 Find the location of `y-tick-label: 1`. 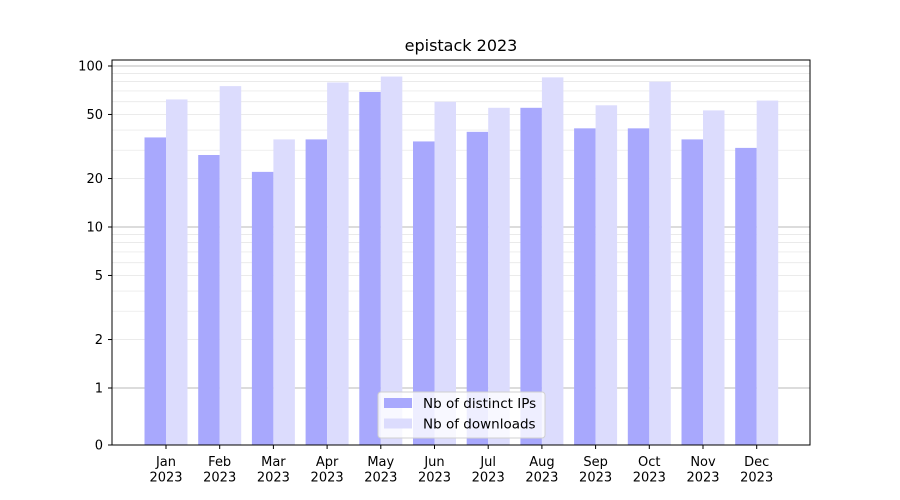

y-tick-label: 1 is located at coordinates (99, 389).